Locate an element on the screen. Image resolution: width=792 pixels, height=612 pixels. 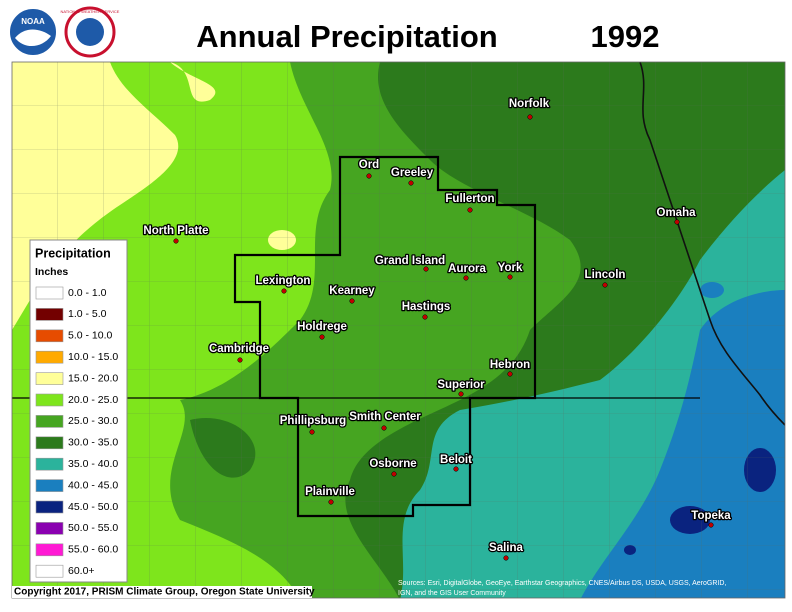
city-label: Topeka is located at coordinates (711, 516).